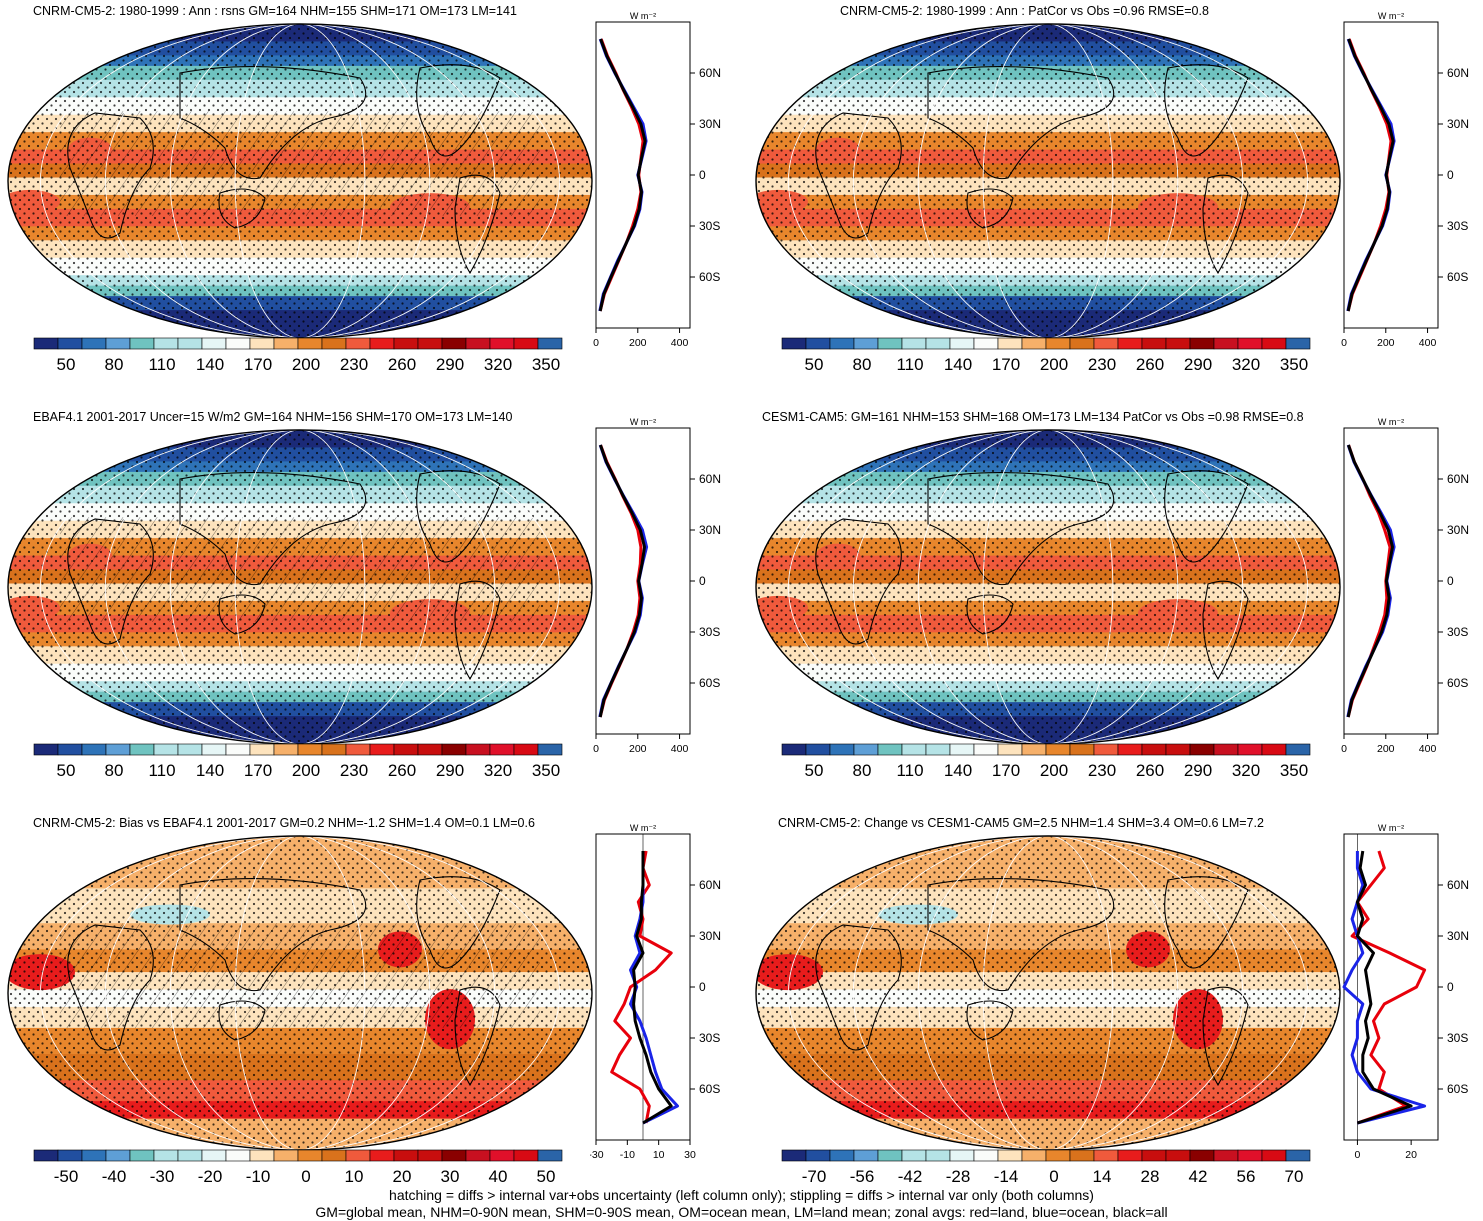 This screenshot has height=1221, width=1483. I want to click on colorbar-tick-label: 56, so click(1246, 1176).